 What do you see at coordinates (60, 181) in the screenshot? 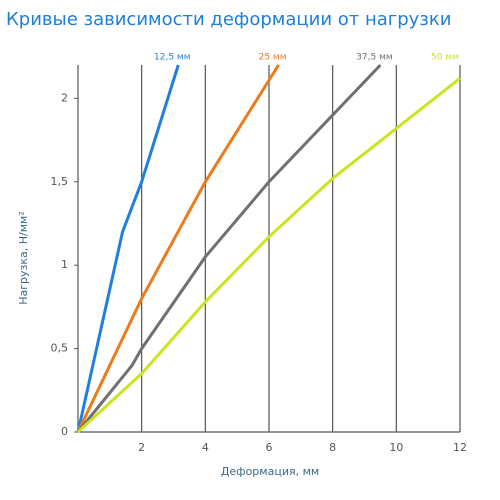
I see `y-tick-label: 1,5` at bounding box center [60, 181].